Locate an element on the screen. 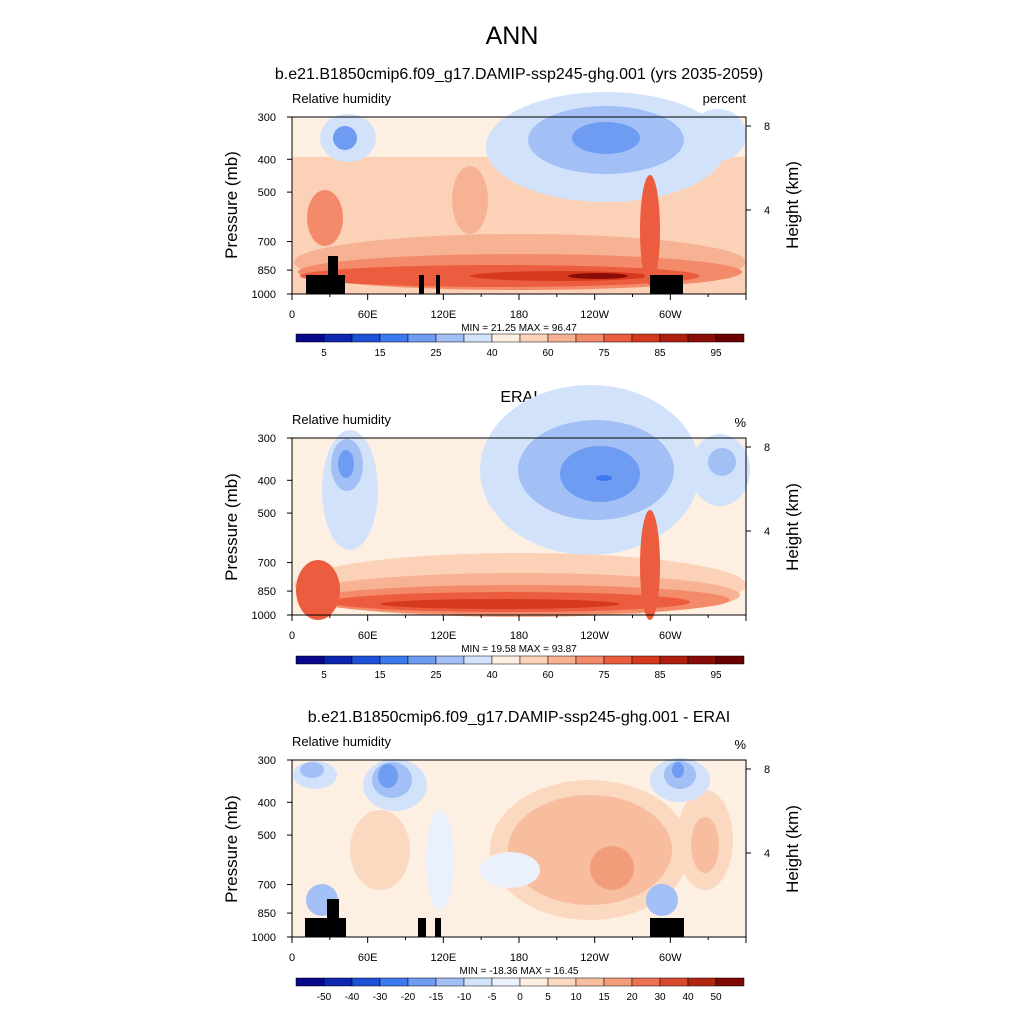 The height and width of the screenshot is (1024, 1024). atlantic-dry-inner is located at coordinates (722, 462).